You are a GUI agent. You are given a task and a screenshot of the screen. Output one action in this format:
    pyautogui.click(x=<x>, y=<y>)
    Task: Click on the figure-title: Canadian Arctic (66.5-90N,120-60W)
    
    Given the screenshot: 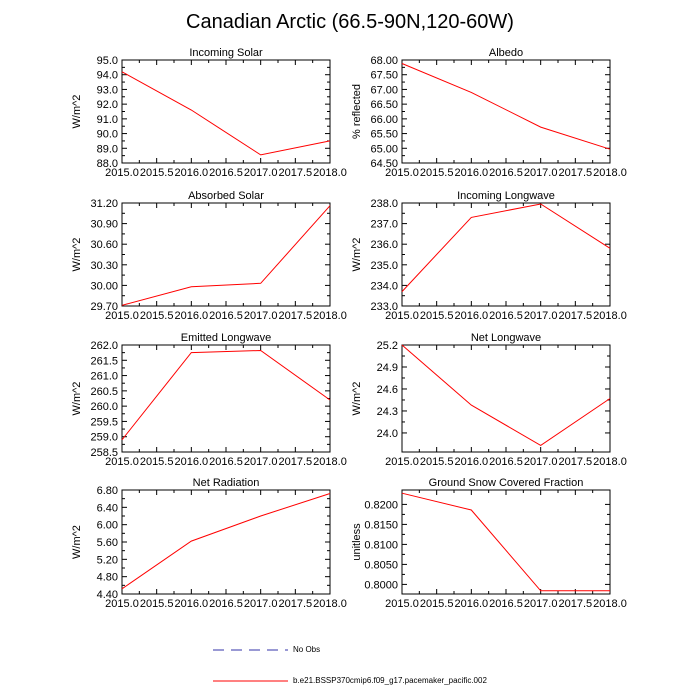 What is the action you would take?
    pyautogui.click(x=350, y=22)
    